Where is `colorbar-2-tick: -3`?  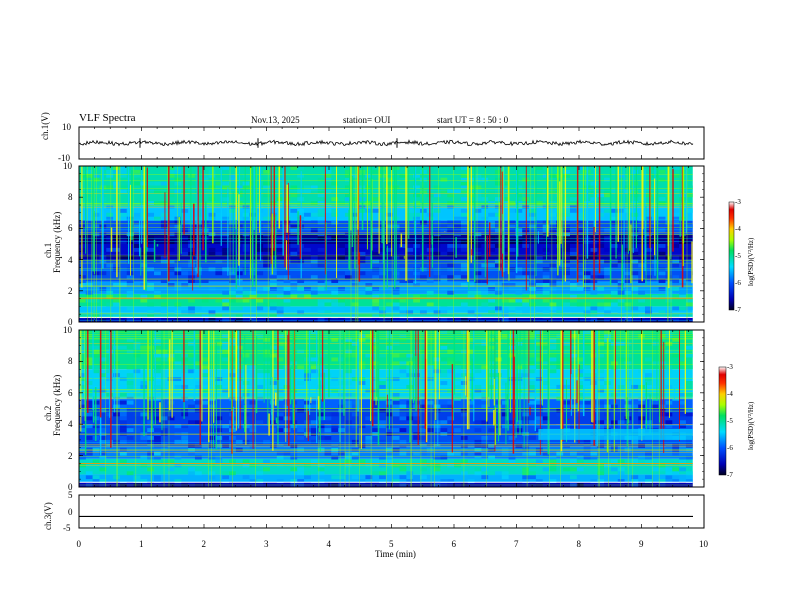 colorbar-2-tick: -3 is located at coordinates (730, 367).